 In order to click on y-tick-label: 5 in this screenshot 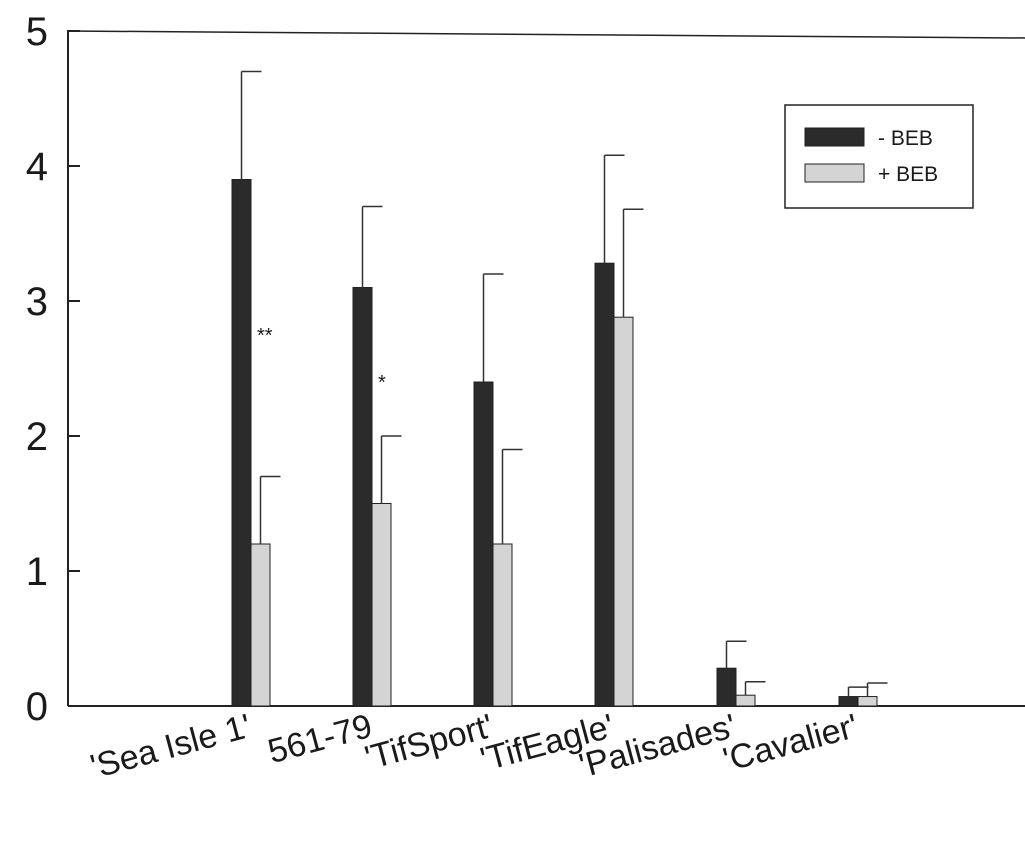, I will do `click(37, 32)`.